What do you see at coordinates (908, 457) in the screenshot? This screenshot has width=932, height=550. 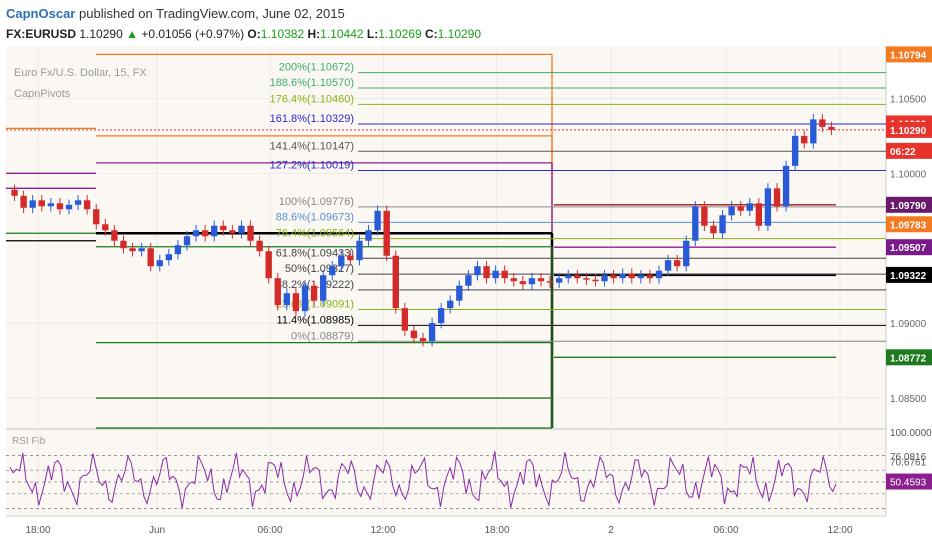 I see `rsi-level-label: 76.0816` at bounding box center [908, 457].